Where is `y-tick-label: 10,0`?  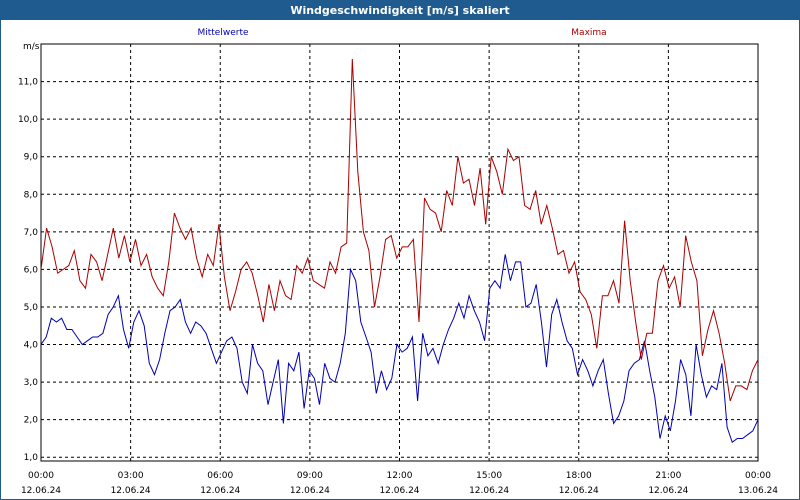 y-tick-label: 10,0 is located at coordinates (28, 120).